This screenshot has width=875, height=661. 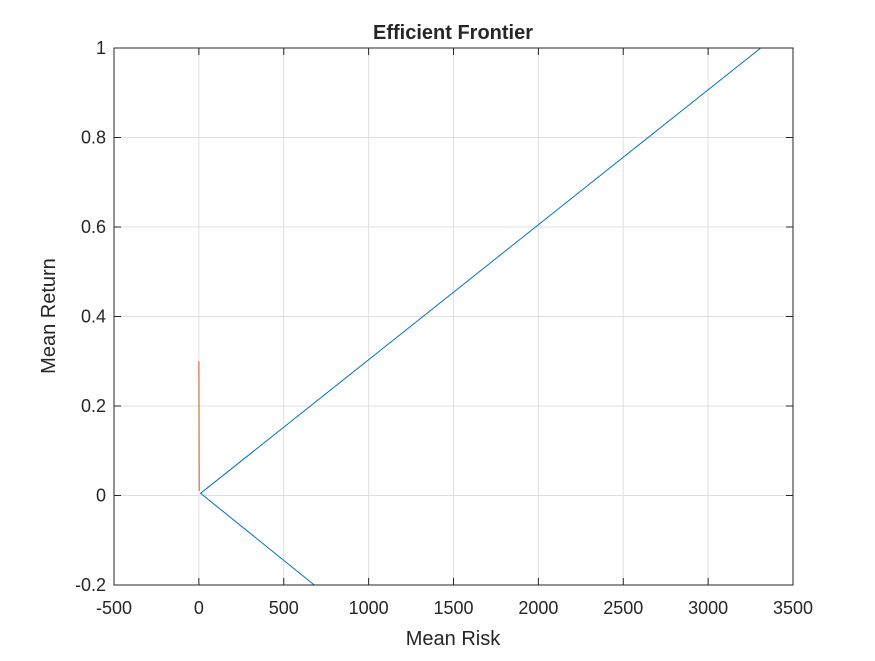 I want to click on y-axis-label: Mean Return, so click(x=49, y=316).